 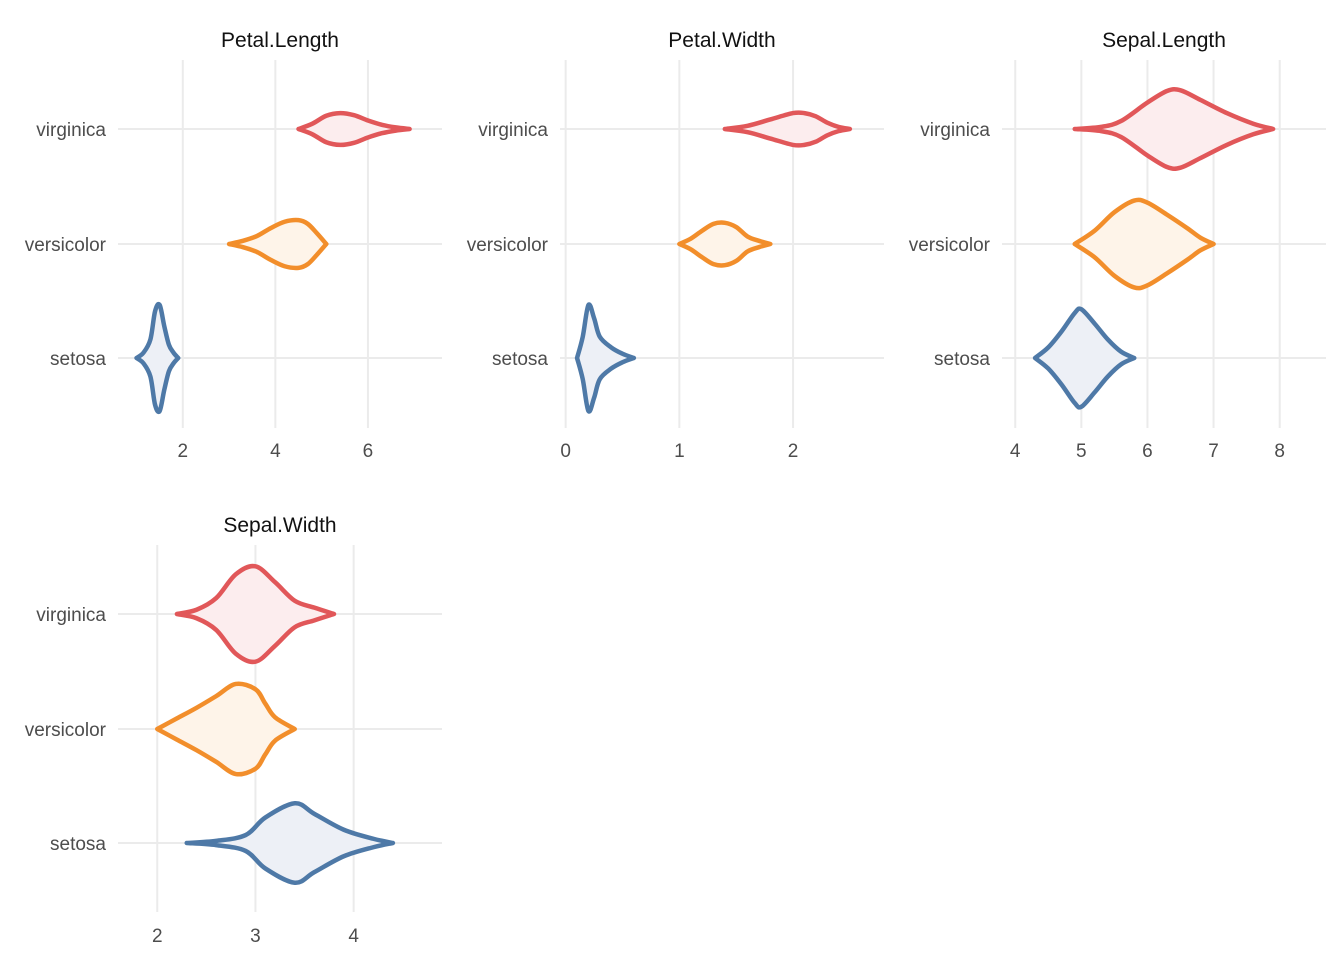 What do you see at coordinates (157, 936) in the screenshot?
I see `x-tick-label-sepal-width-2: 2` at bounding box center [157, 936].